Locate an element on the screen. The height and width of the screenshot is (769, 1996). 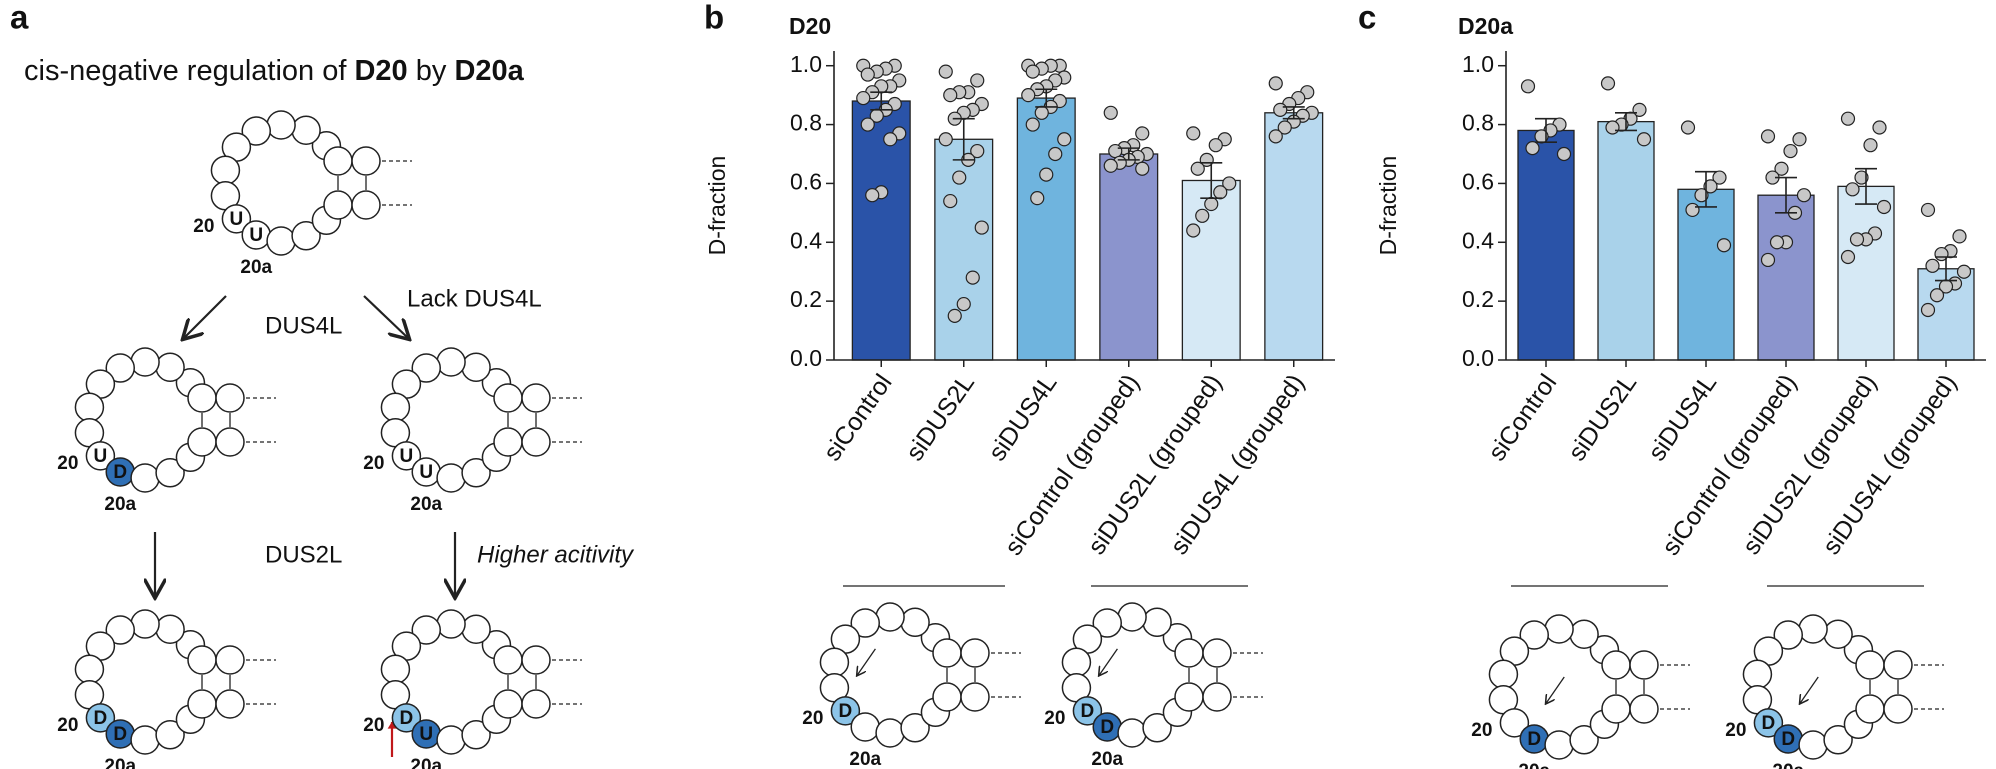
chart-title: D20a is located at coordinates (1485, 26).